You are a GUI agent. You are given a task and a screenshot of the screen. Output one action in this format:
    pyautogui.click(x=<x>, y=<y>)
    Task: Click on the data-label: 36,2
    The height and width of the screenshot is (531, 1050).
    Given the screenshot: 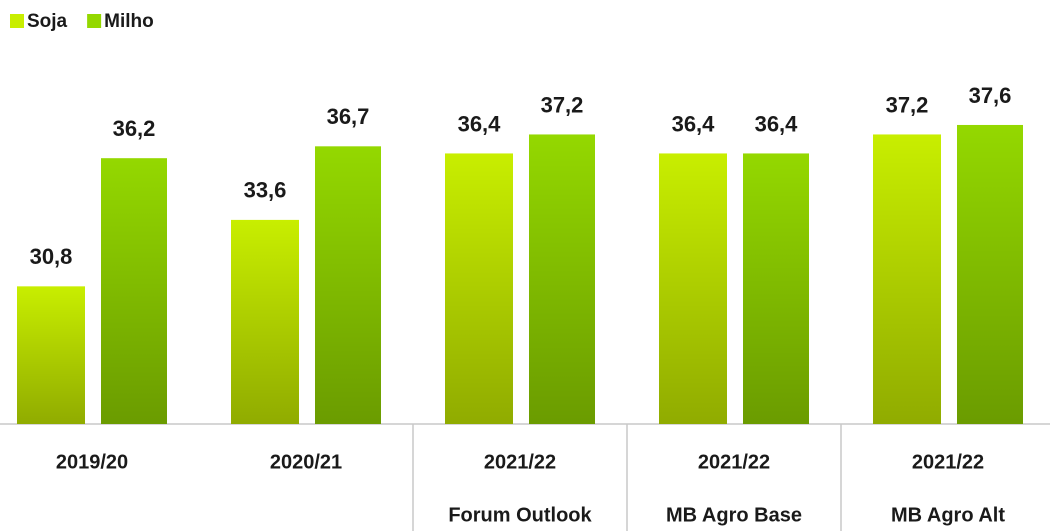 What is the action you would take?
    pyautogui.click(x=134, y=128)
    